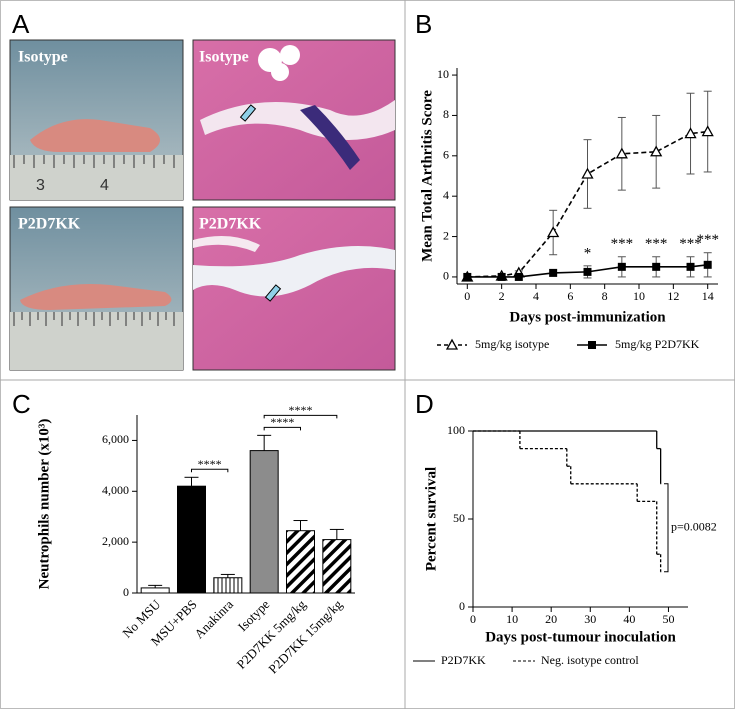  I want to click on panel-letter: D, so click(424, 404).